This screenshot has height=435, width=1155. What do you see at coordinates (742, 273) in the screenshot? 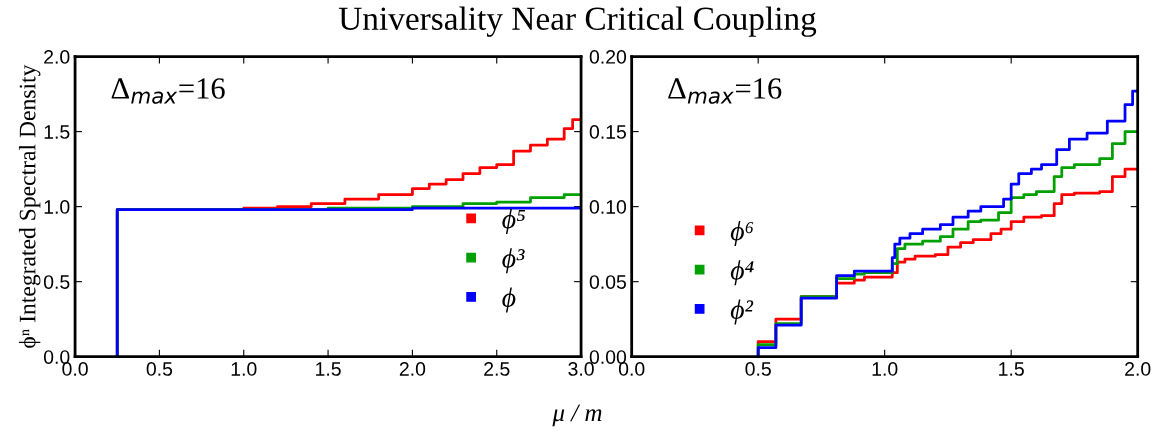
I see `legend-label: ϕ⁴` at bounding box center [742, 273].